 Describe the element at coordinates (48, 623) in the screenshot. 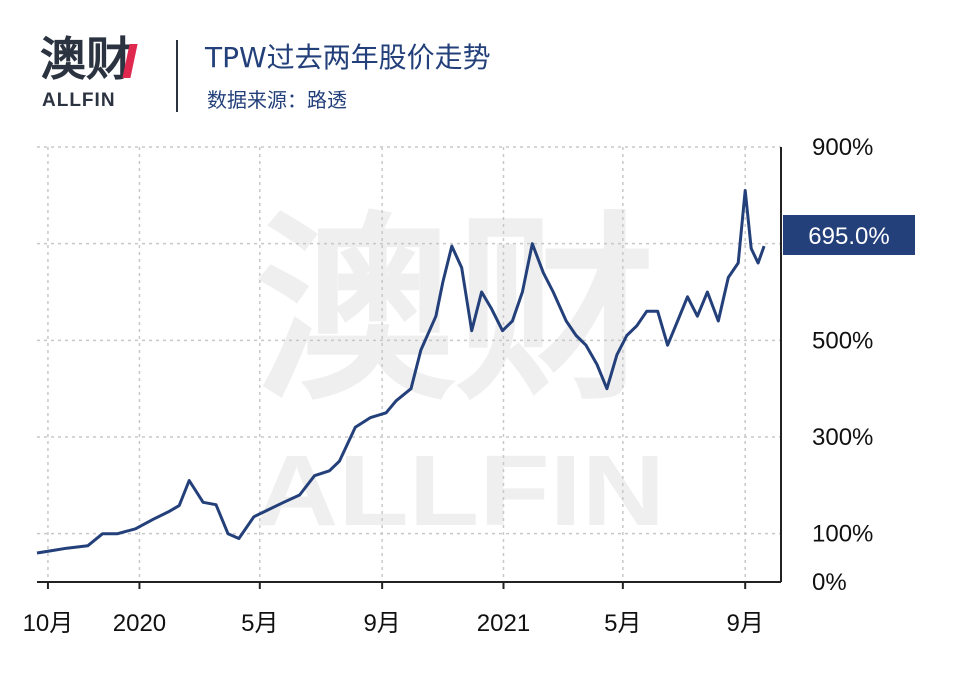

I see `x-tick-label: 10月` at that location.